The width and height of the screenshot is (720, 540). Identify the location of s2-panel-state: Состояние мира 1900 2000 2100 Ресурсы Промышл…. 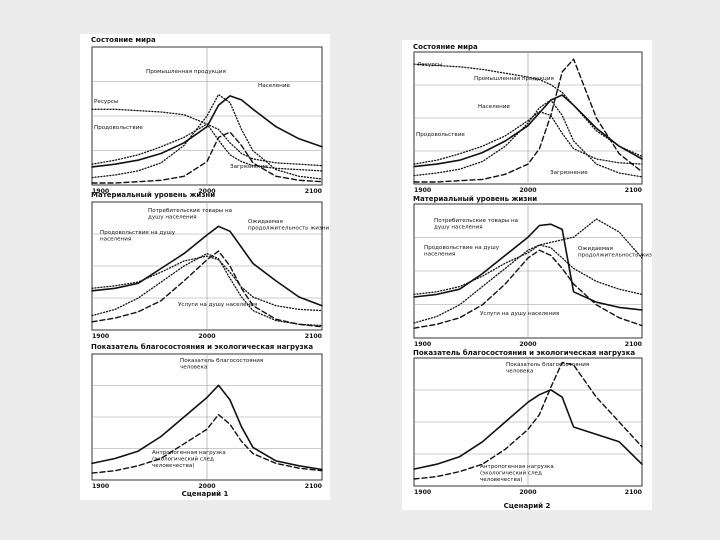
(528, 118).